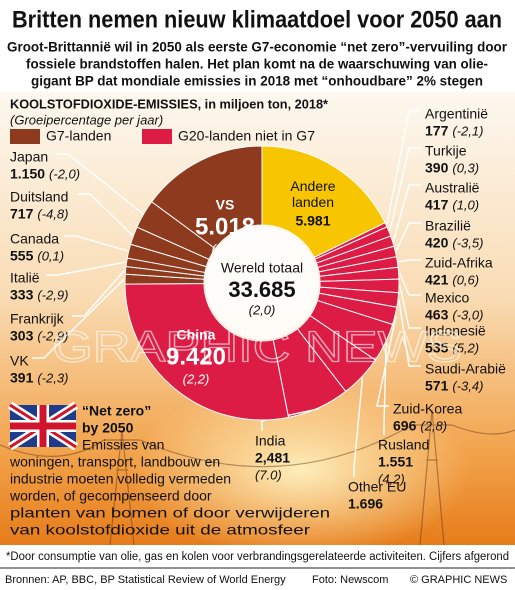 Image resolution: width=515 pixels, height=590 pixels. What do you see at coordinates (123, 445) in the screenshot?
I see `box-text: Emissies van` at bounding box center [123, 445].